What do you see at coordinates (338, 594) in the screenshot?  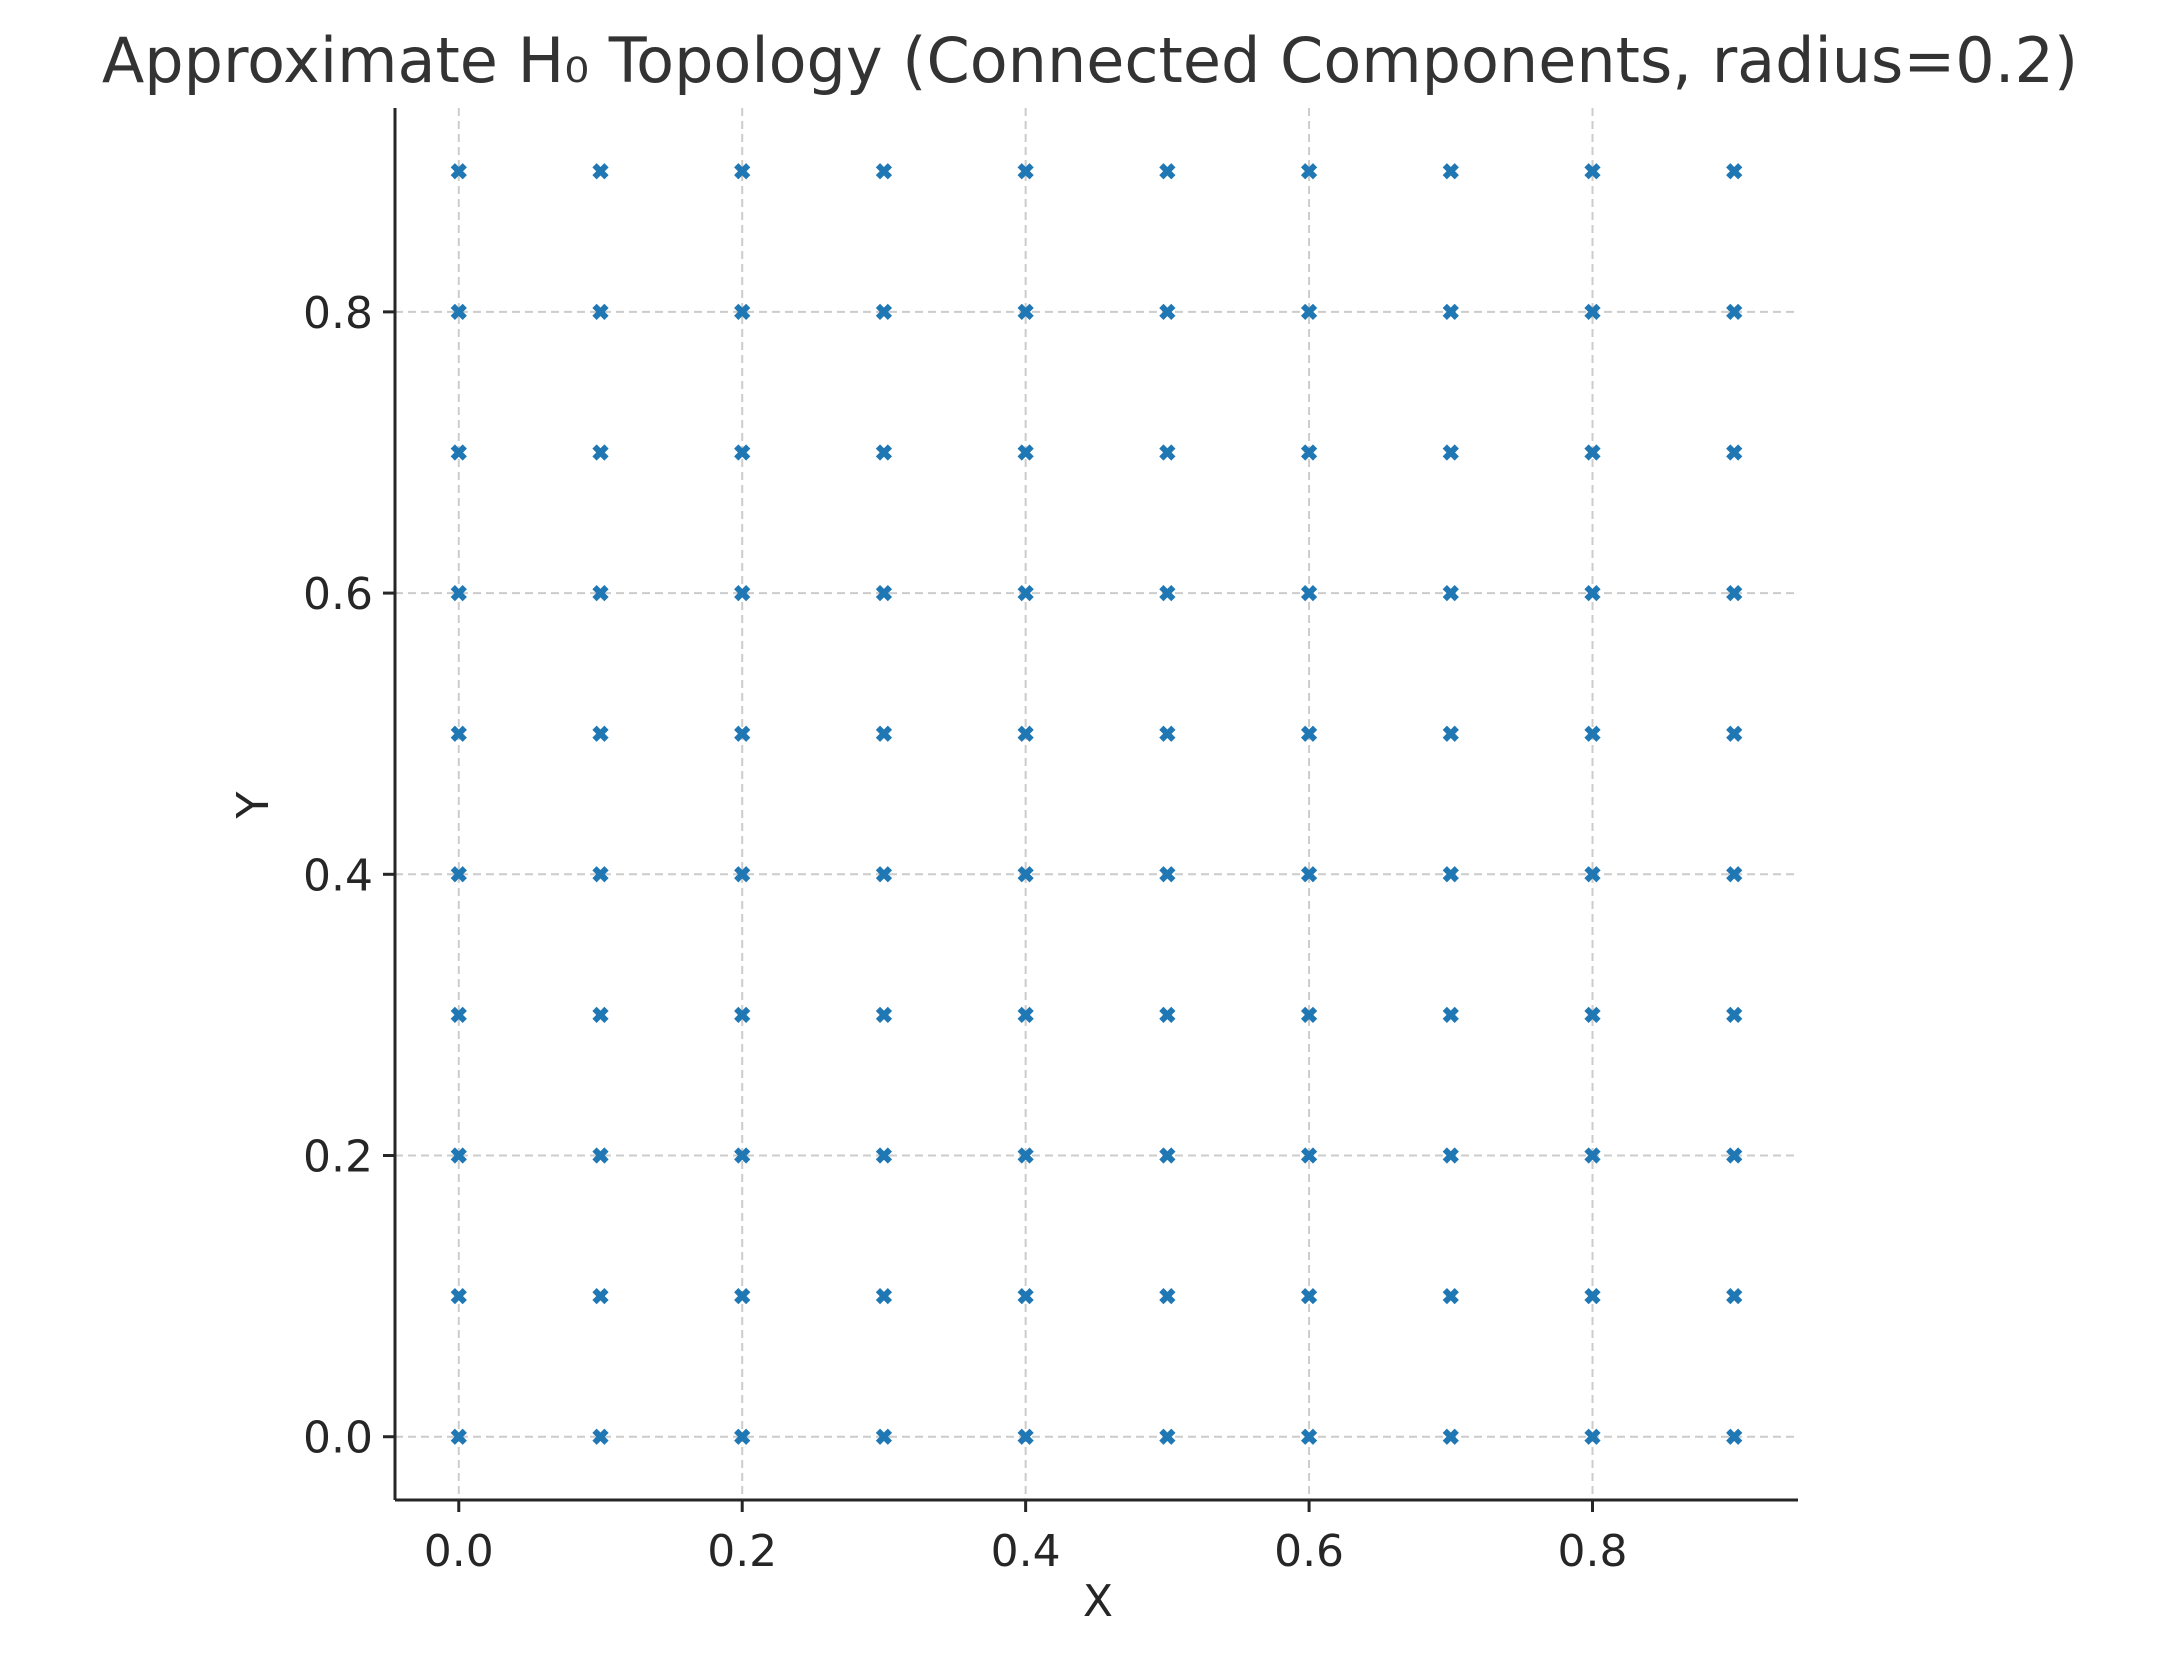 I see `y-tick-label: 0.6` at bounding box center [338, 594].